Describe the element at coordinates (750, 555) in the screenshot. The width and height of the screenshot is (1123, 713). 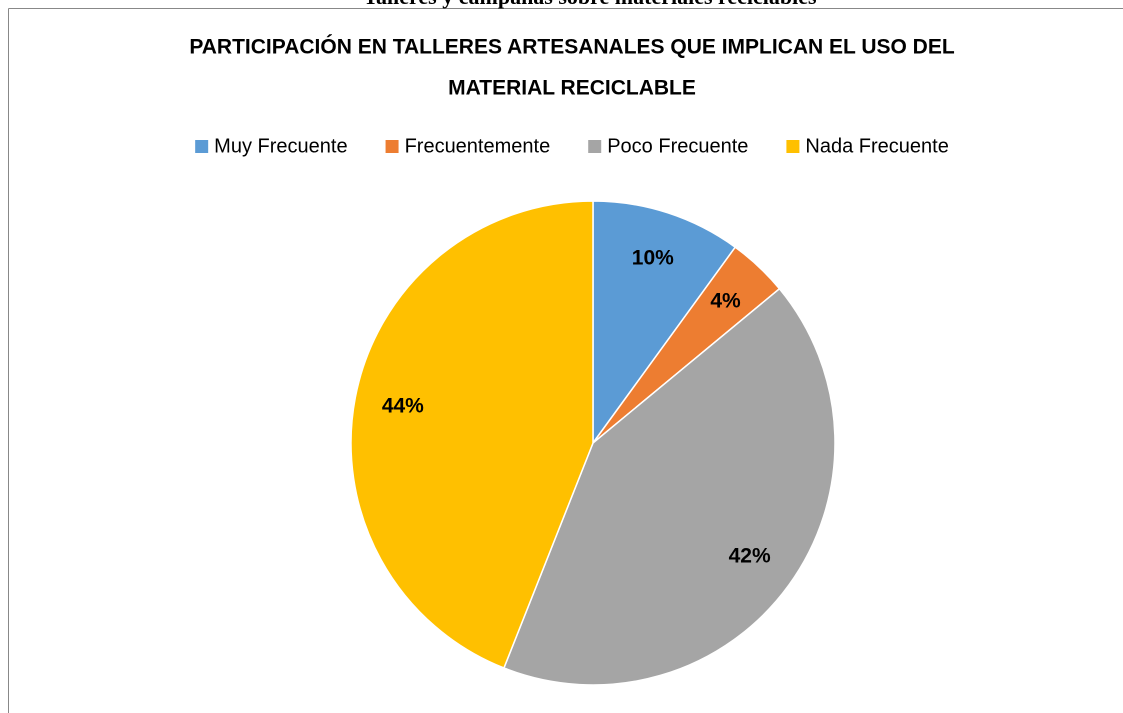
I see `data-label: 42%` at that location.